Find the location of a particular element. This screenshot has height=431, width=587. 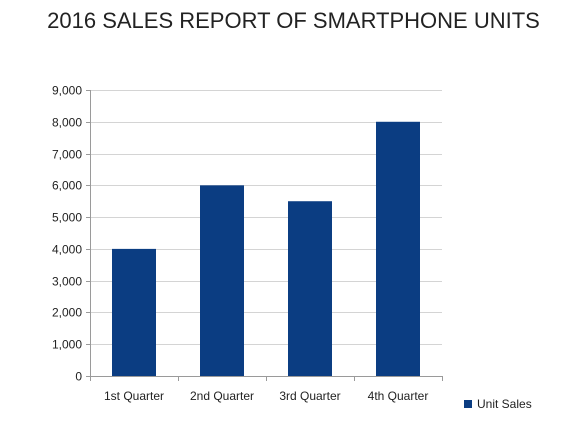

x-tick-label: 3rd Quarter is located at coordinates (309, 396).